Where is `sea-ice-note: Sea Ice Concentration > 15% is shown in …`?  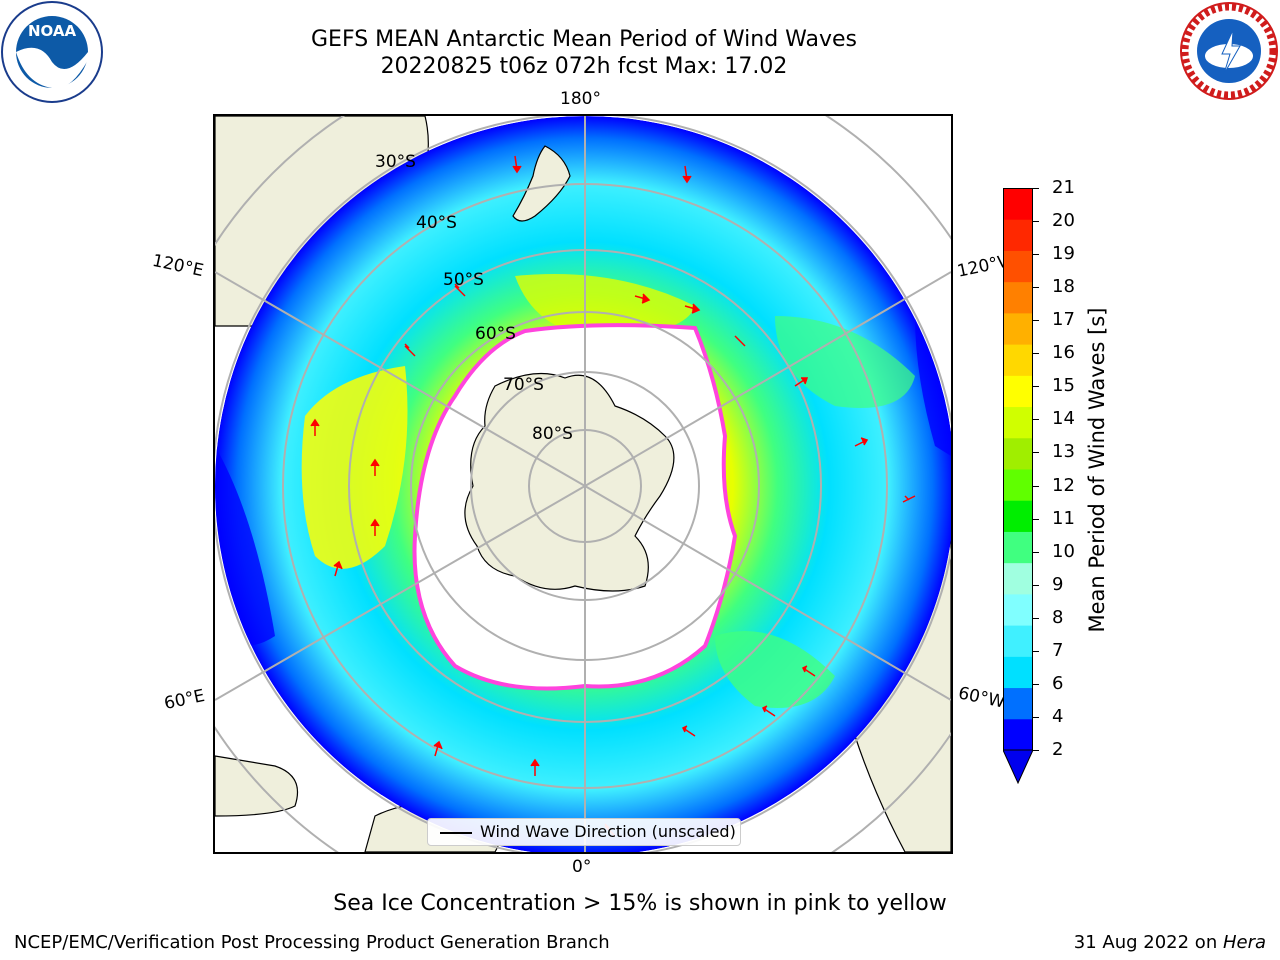 sea-ice-note: Sea Ice Concentration > 15% is shown in … is located at coordinates (640, 903).